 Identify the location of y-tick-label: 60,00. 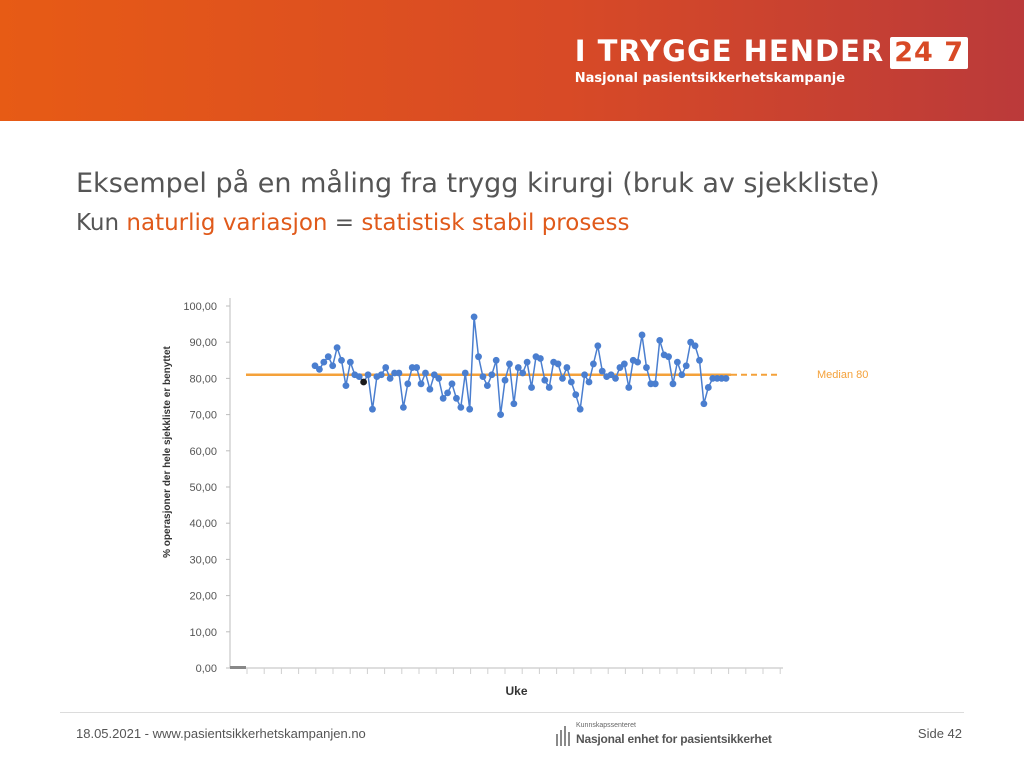
(203, 452).